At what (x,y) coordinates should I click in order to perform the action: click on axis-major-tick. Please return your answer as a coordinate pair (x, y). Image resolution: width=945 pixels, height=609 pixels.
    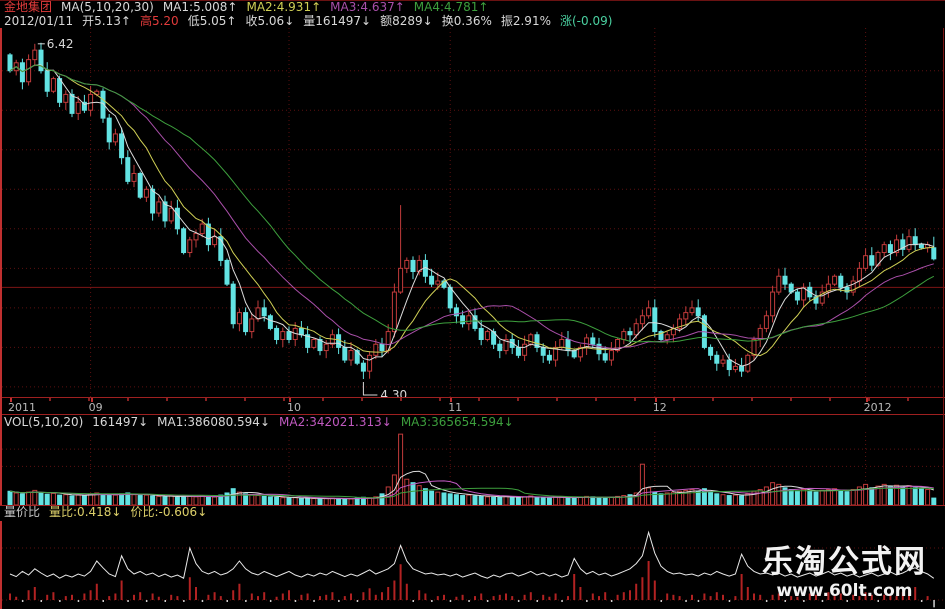
    Looking at the image, I should click on (290, 400).